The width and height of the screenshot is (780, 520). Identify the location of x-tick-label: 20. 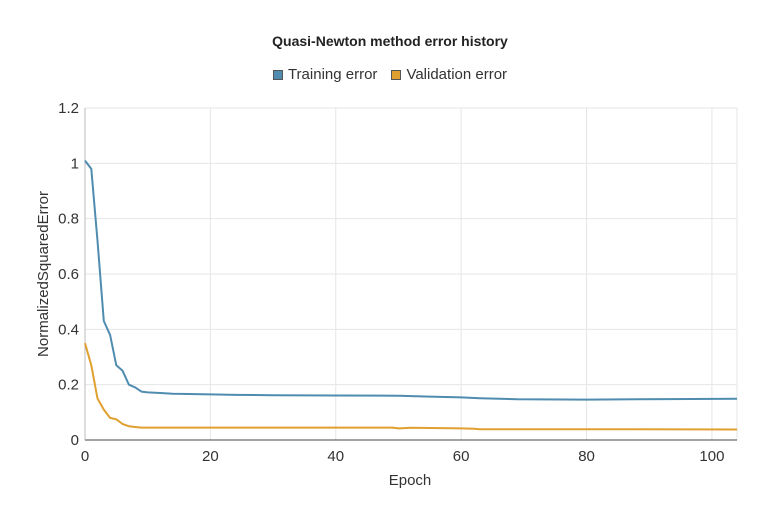
(210, 456).